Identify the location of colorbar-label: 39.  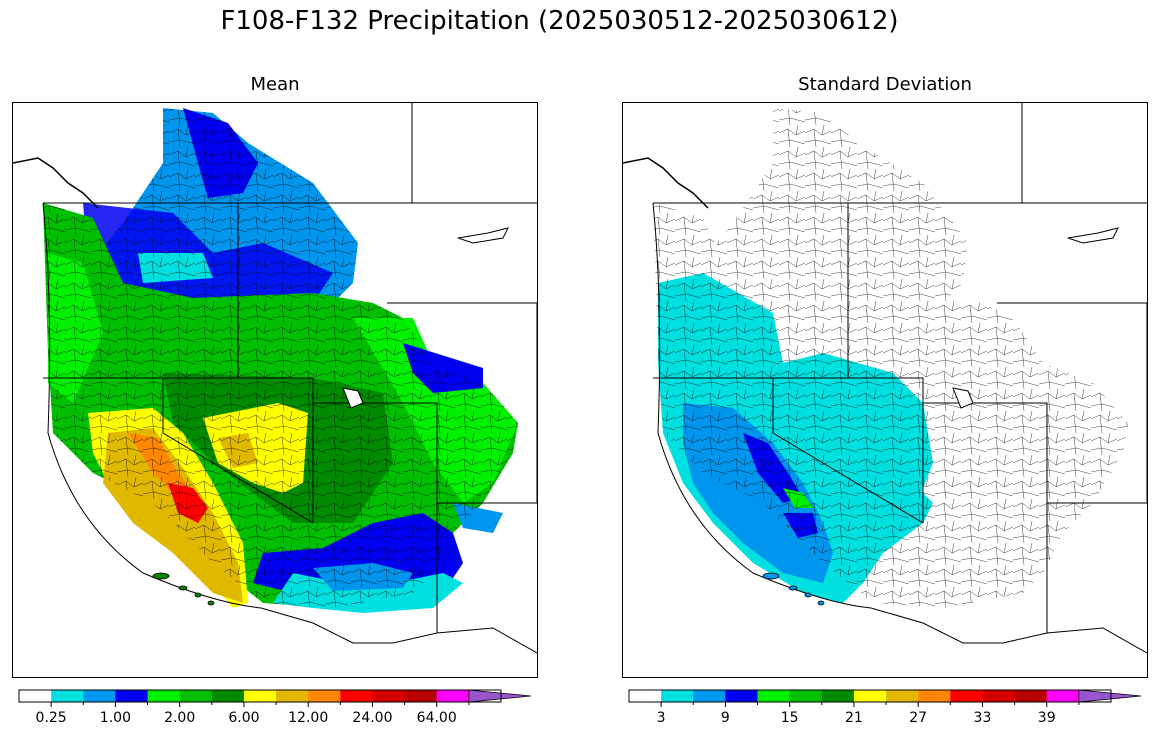
(1046, 718).